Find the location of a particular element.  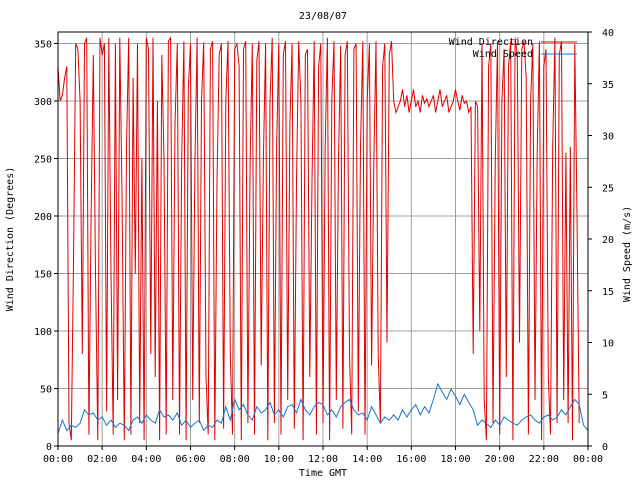

y-axis-right-label: Wind Speed (m/s) is located at coordinates (627, 254).